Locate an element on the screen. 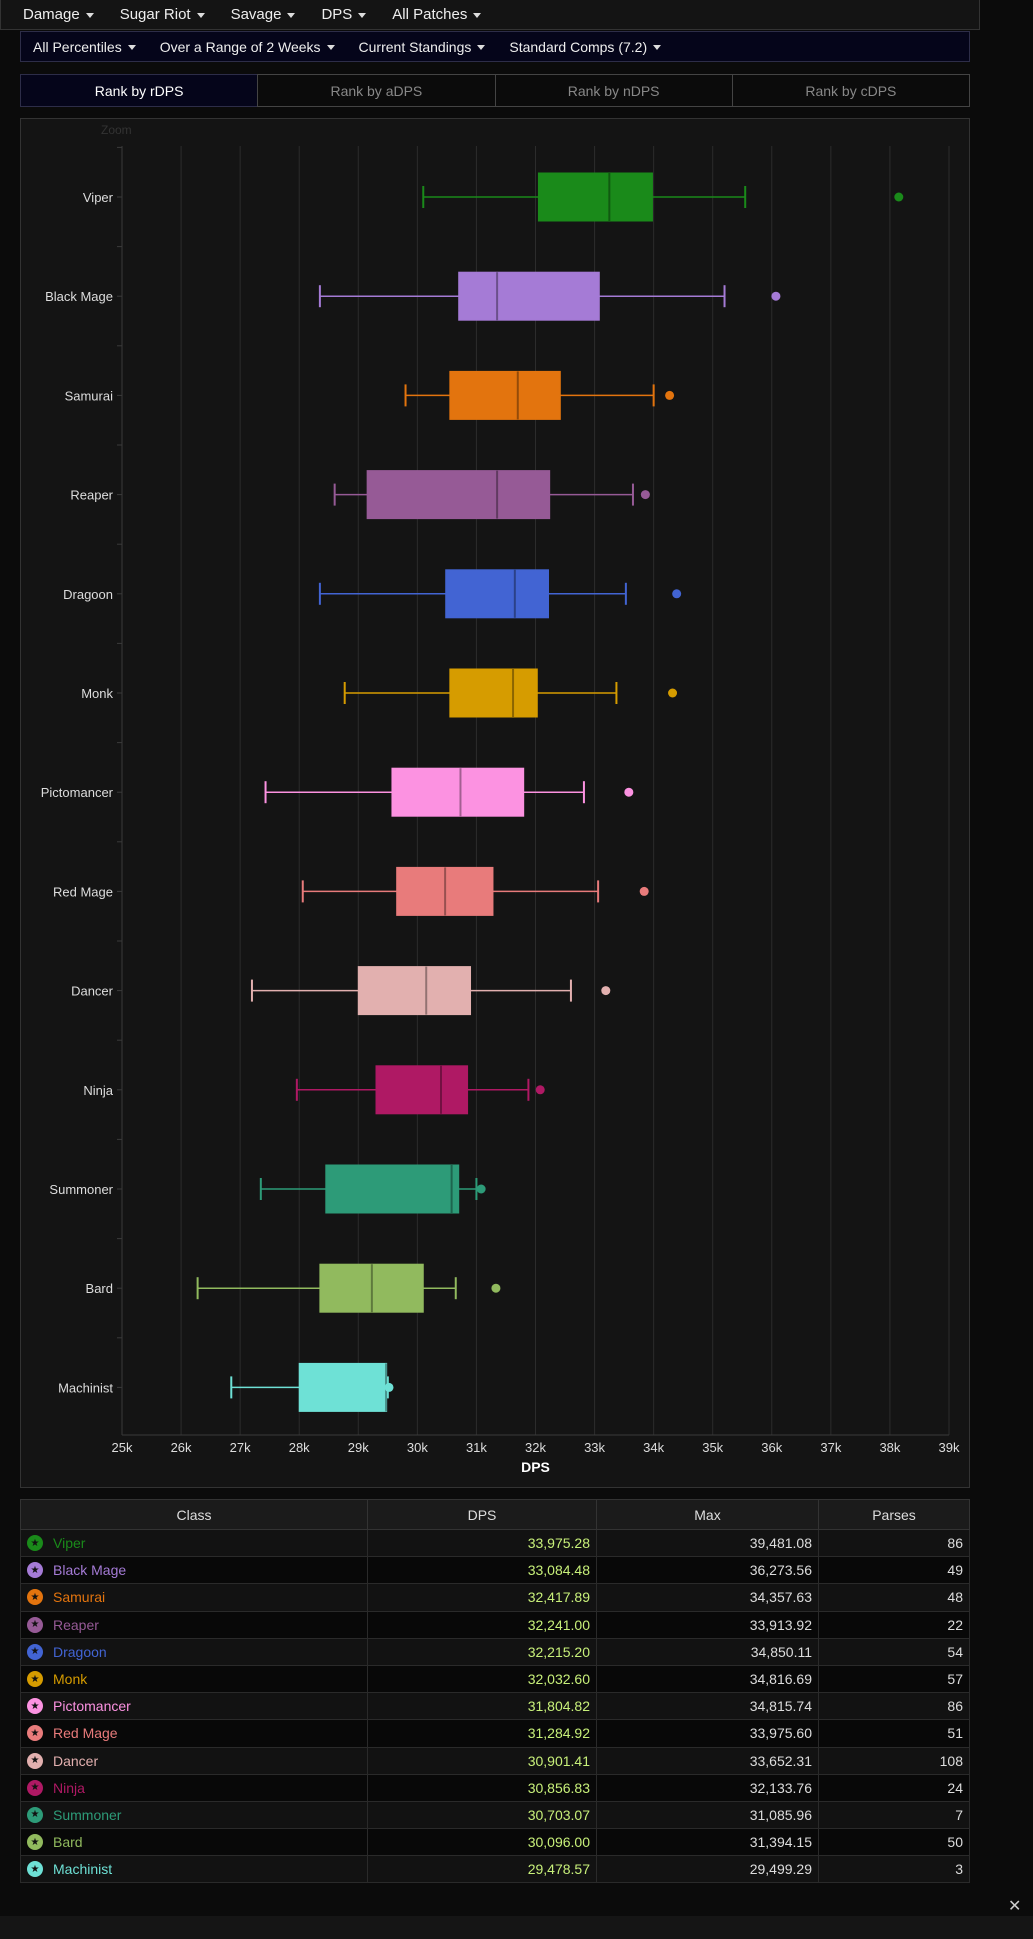 The image size is (1033, 1939). menu-metric-dropdown: Damage is located at coordinates (58, 14).